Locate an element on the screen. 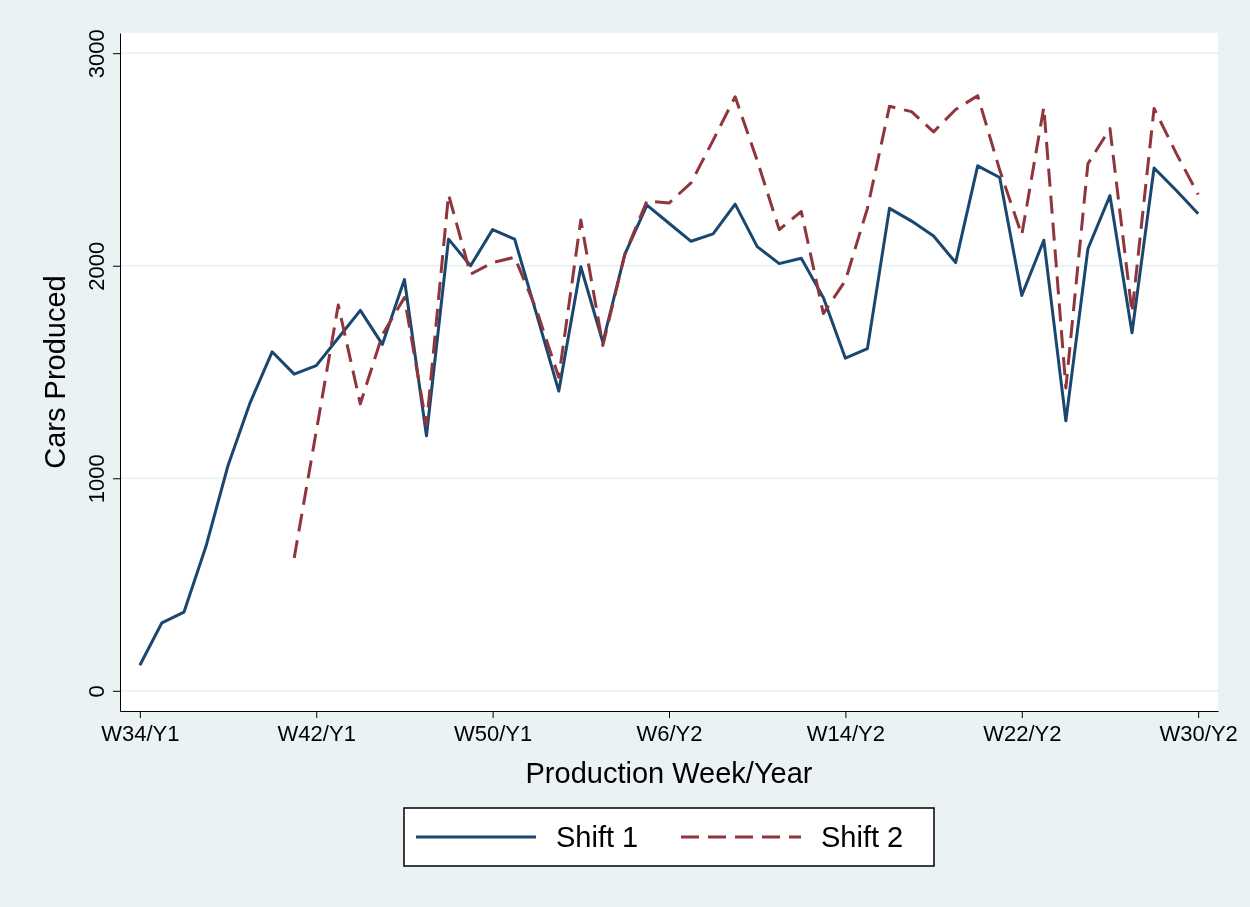 The height and width of the screenshot is (907, 1250). legend-label: Shift 1 is located at coordinates (597, 837).